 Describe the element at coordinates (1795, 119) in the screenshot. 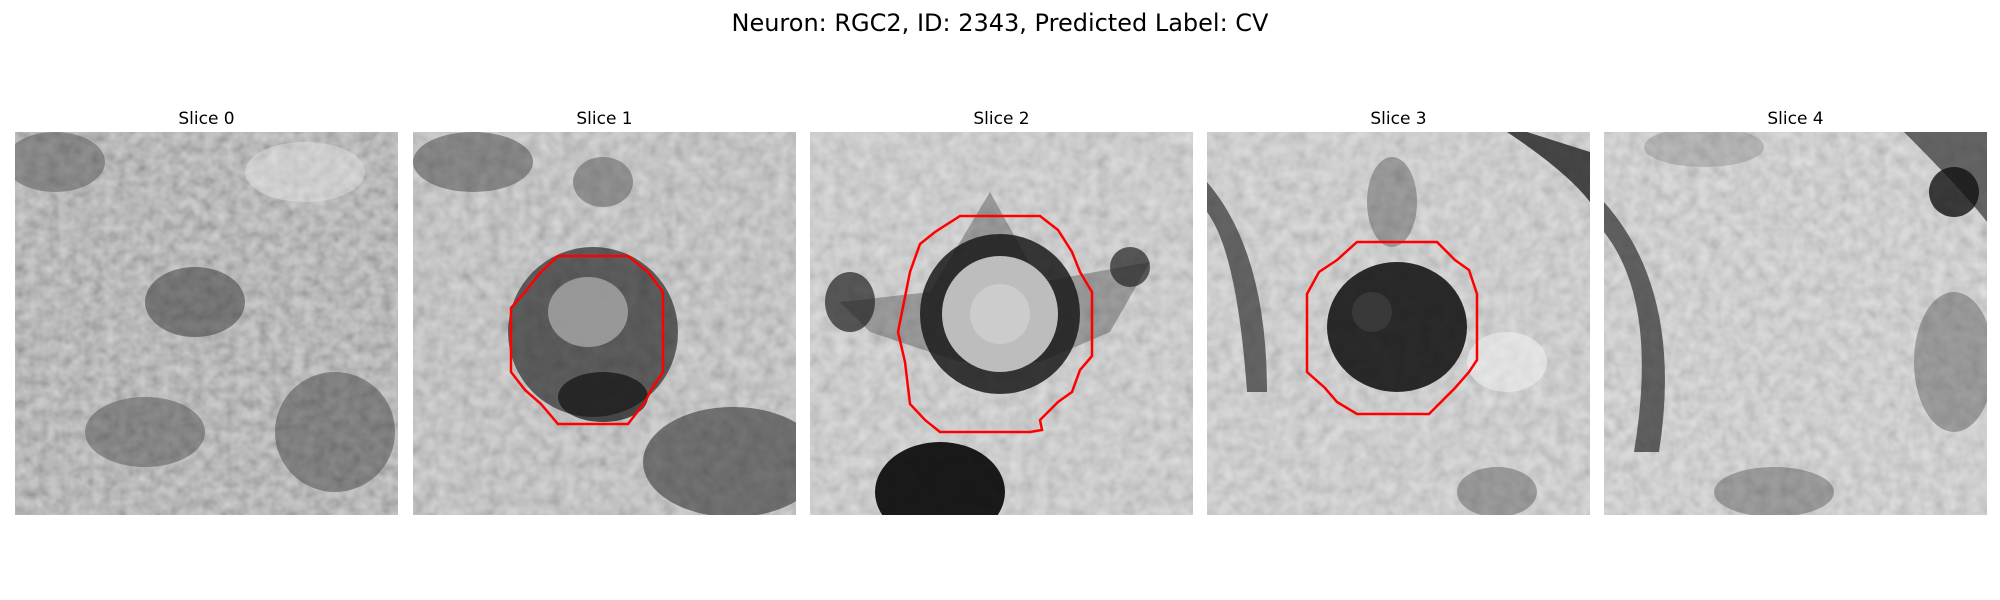

I see `slice-title-4: Slice 4` at that location.